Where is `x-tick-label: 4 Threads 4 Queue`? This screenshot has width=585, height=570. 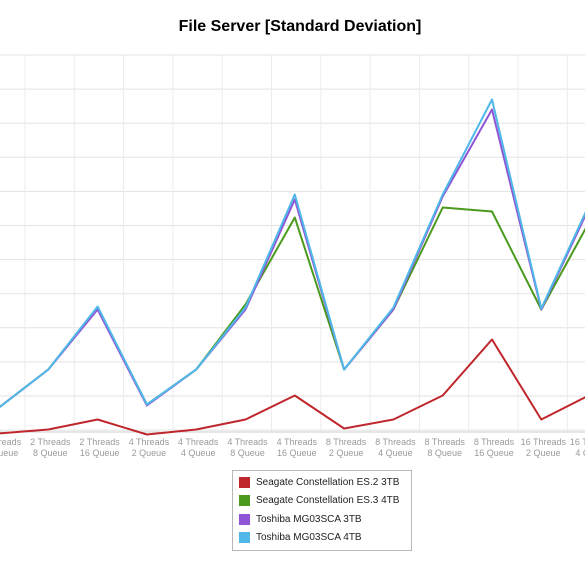
x-tick-label: 4 Threads 4 Queue is located at coordinates (198, 447).